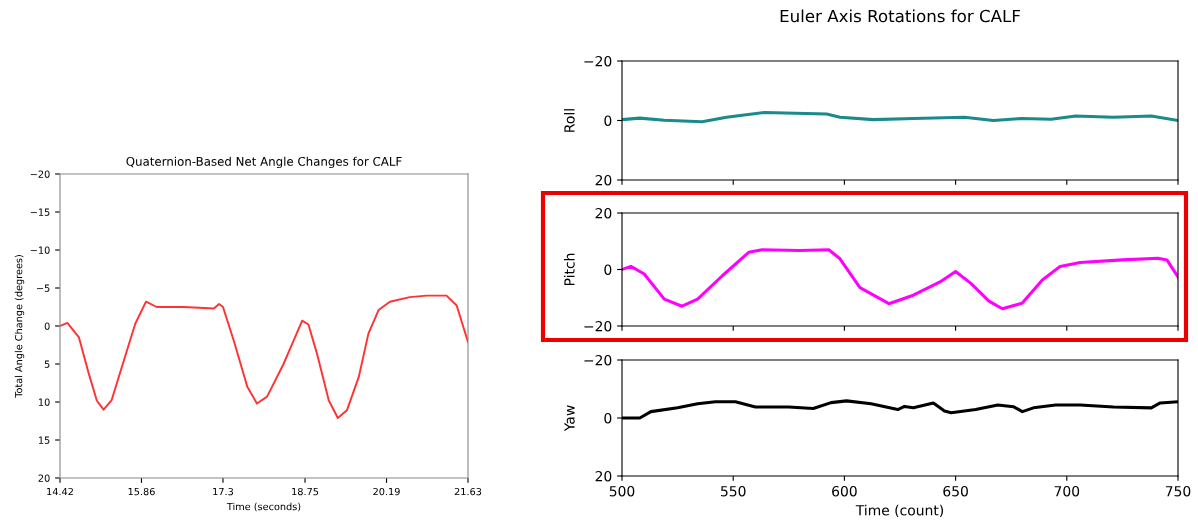 This screenshot has height=529, width=1198. I want to click on x-tick-label: 700, so click(1067, 491).